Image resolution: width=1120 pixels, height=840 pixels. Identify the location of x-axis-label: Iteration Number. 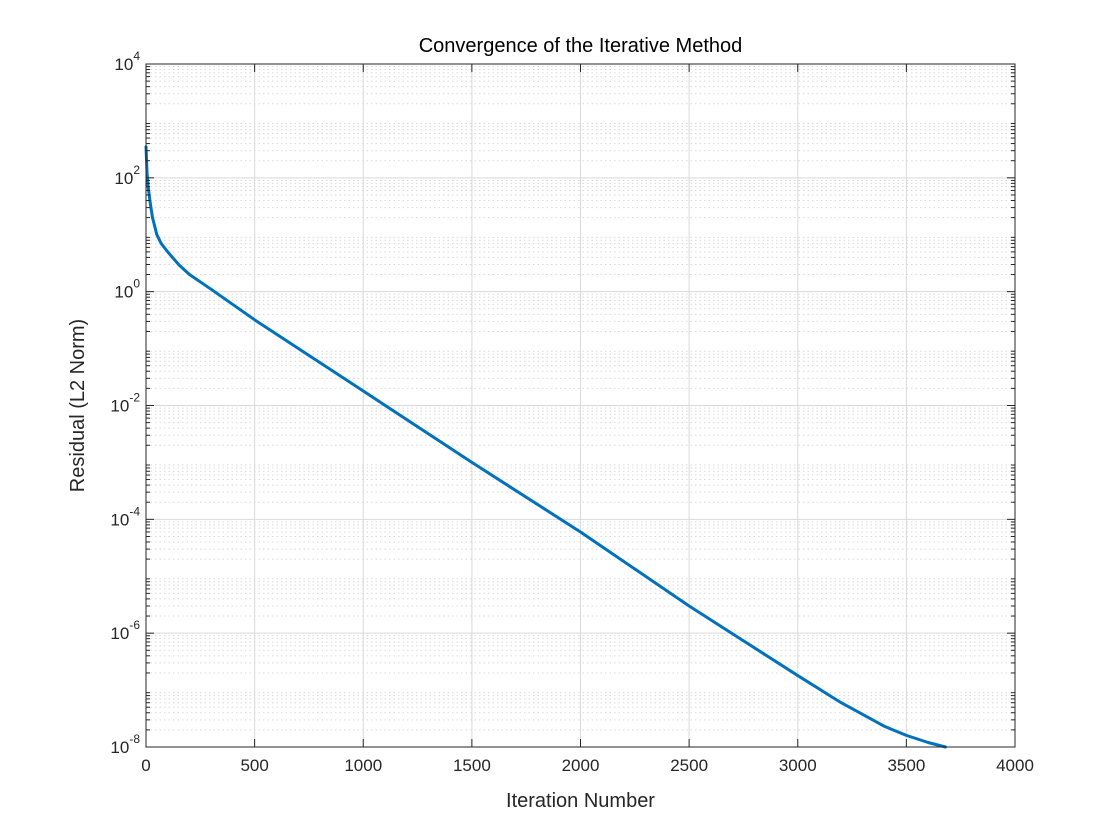
(580, 801).